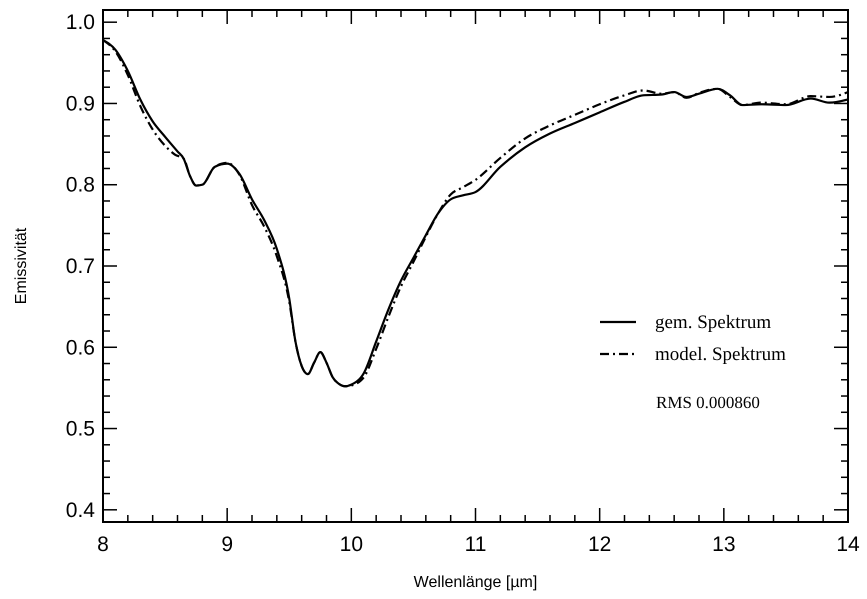 This screenshot has height=599, width=867. I want to click on x-axis-title: Wellenlänge [µm], so click(476, 582).